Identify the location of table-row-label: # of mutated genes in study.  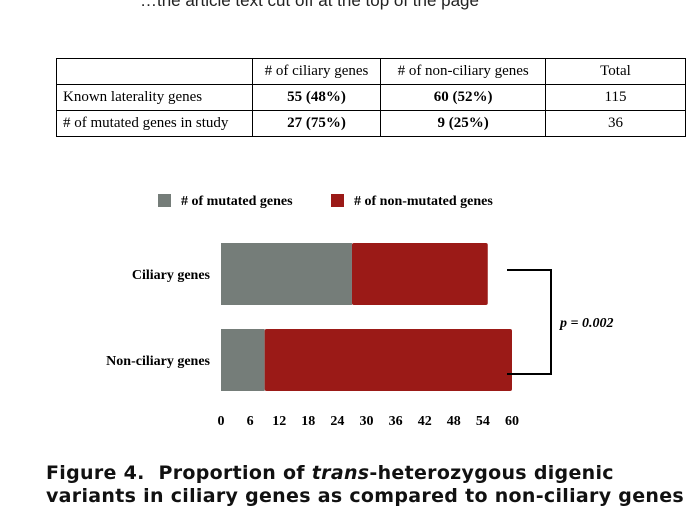
(154, 123).